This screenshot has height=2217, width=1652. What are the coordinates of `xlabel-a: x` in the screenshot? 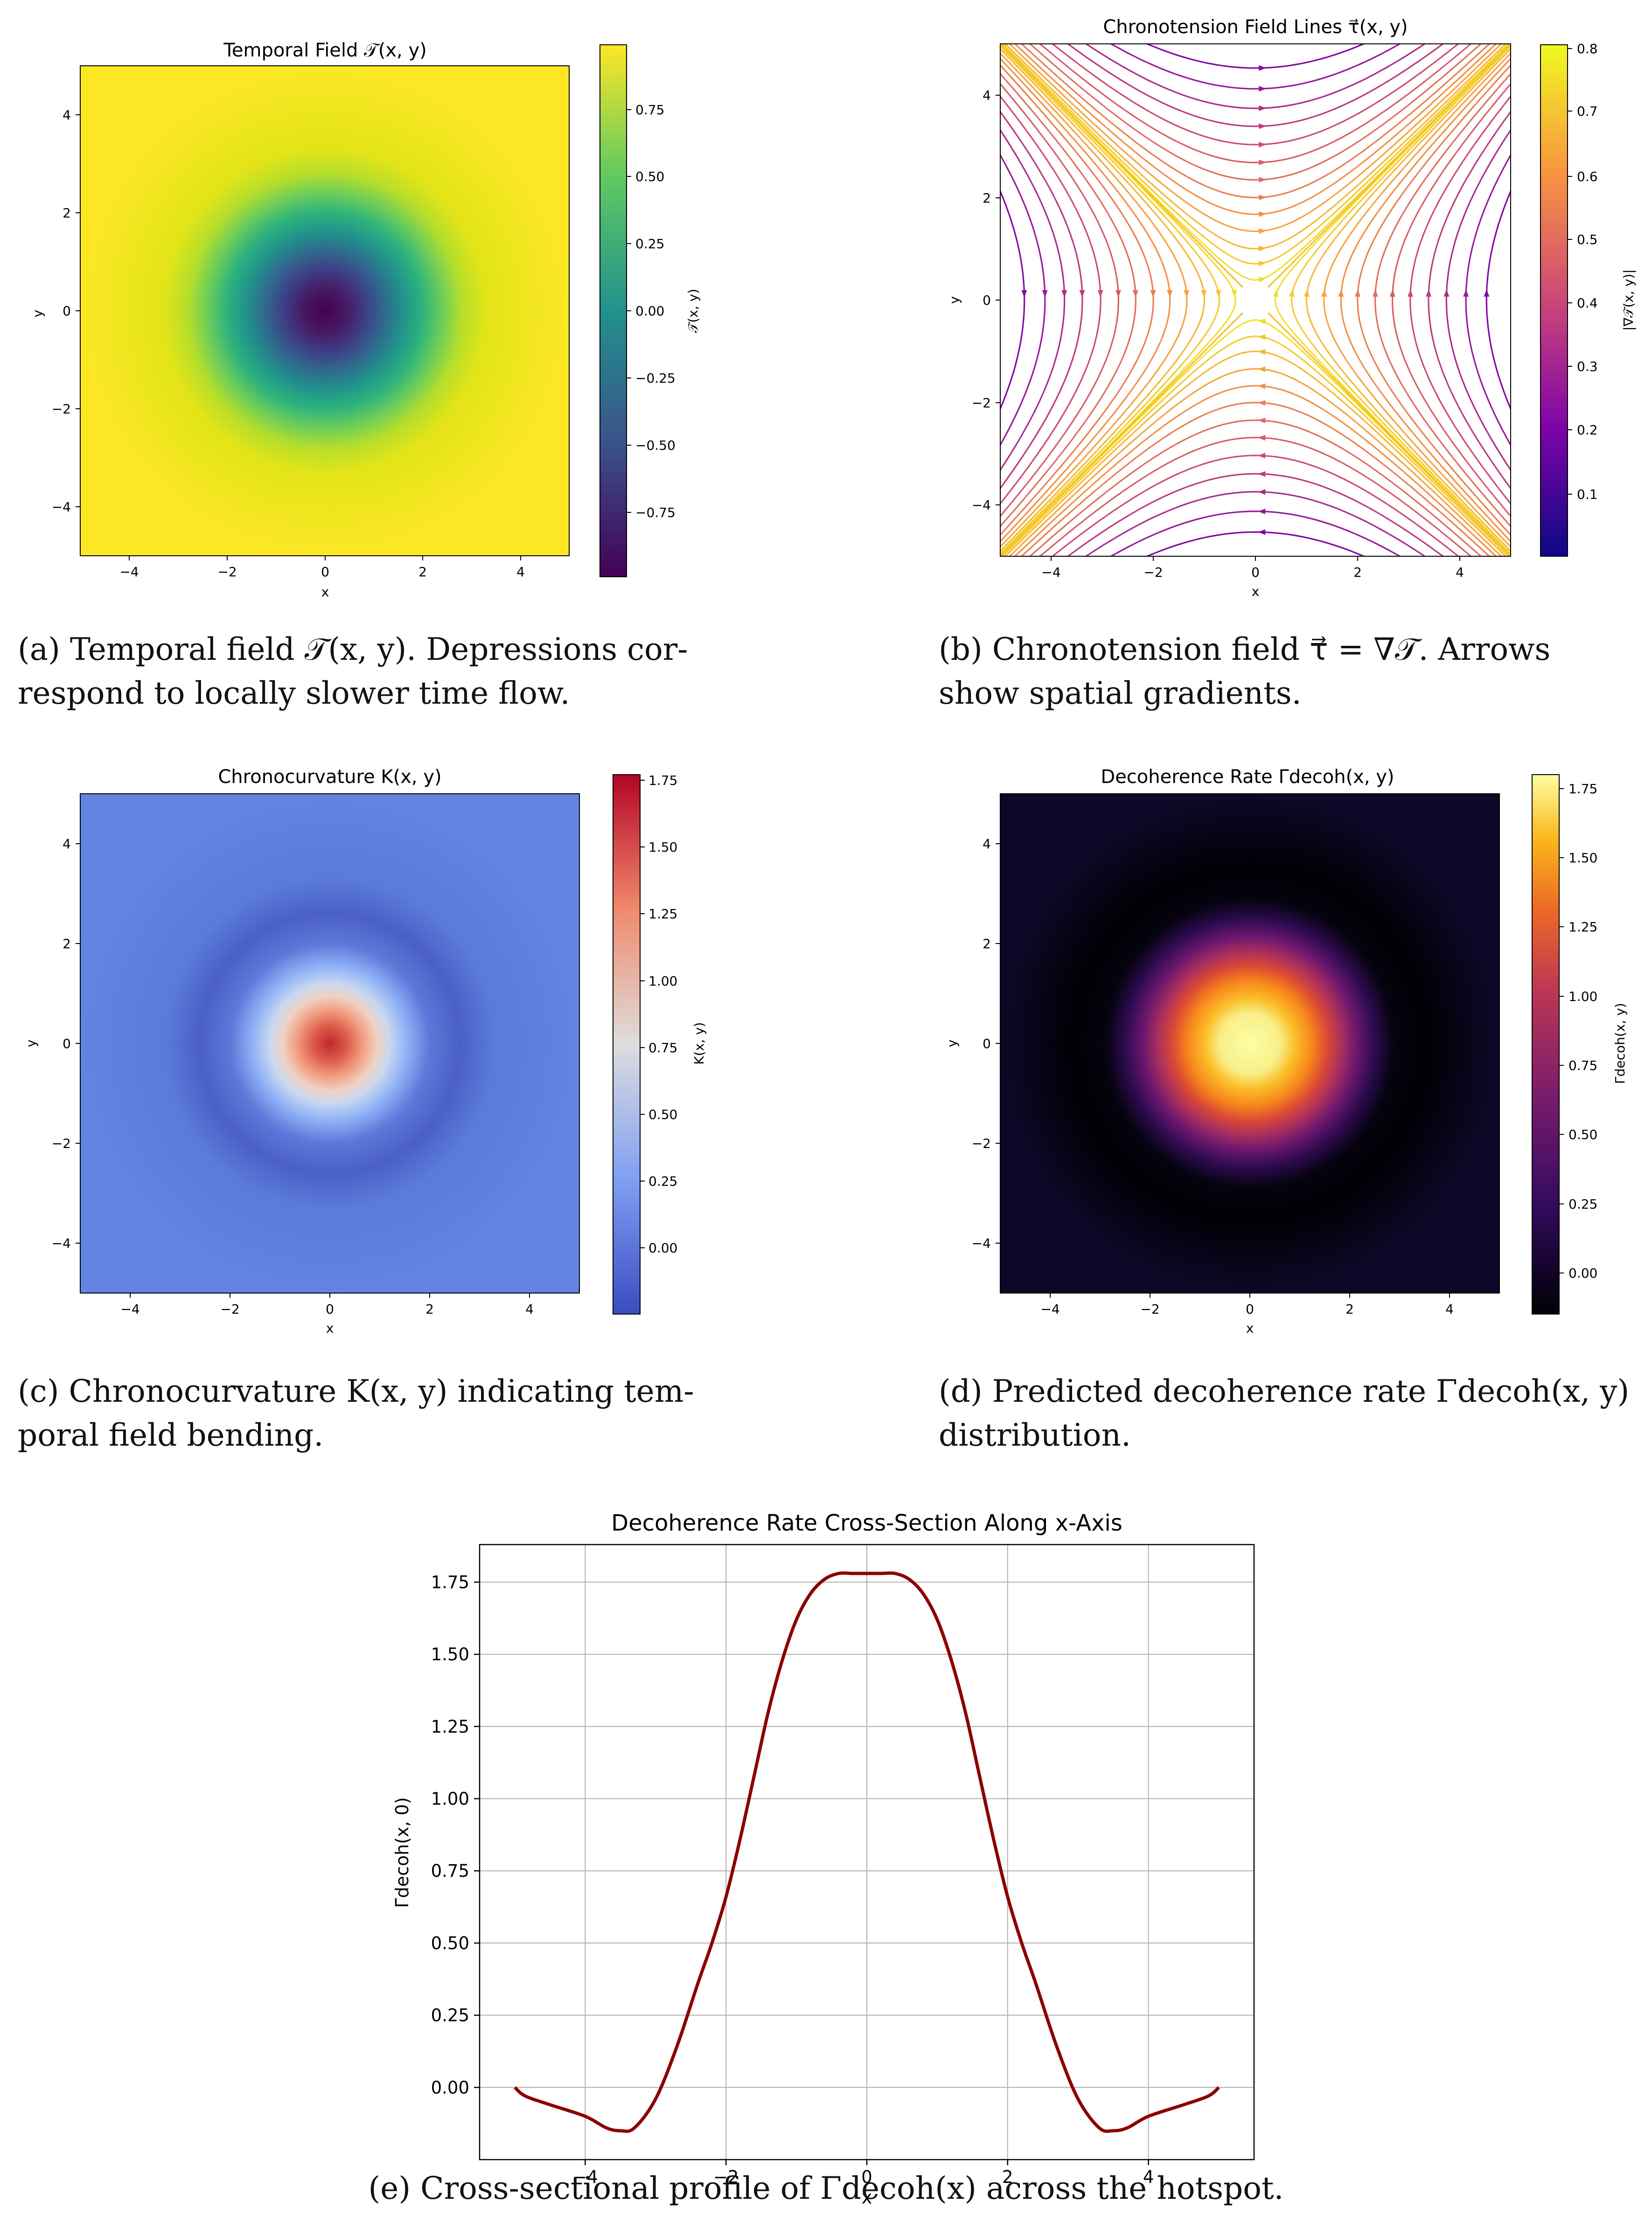 It's located at (325, 592).